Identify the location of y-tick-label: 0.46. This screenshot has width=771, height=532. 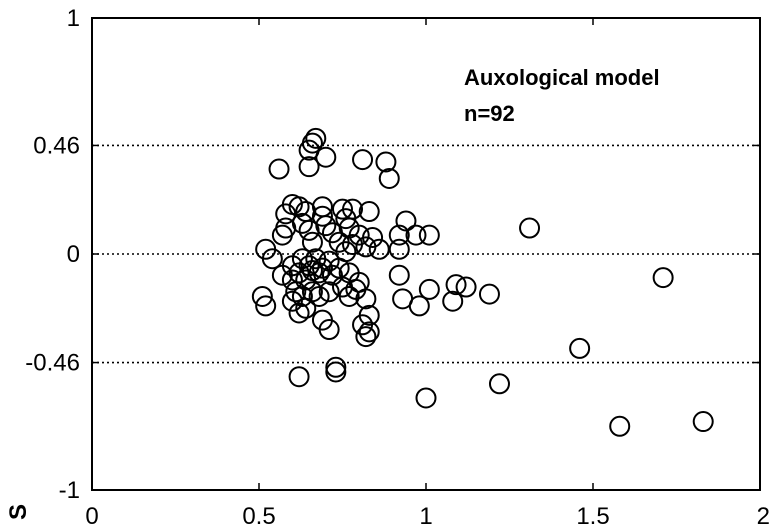
(56, 145).